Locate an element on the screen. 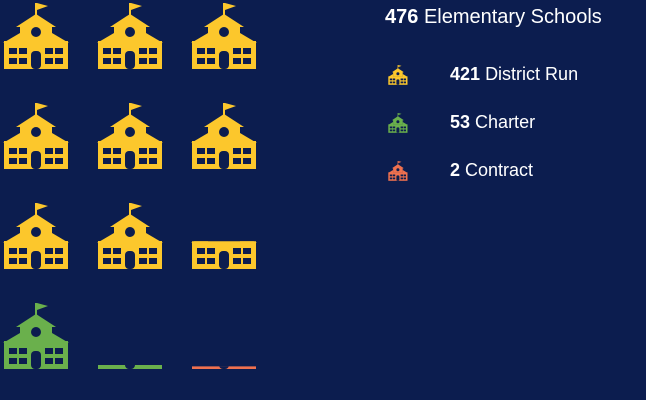 Image resolution: width=646 pixels, height=400 pixels. legend-value: 2 is located at coordinates (455, 170).